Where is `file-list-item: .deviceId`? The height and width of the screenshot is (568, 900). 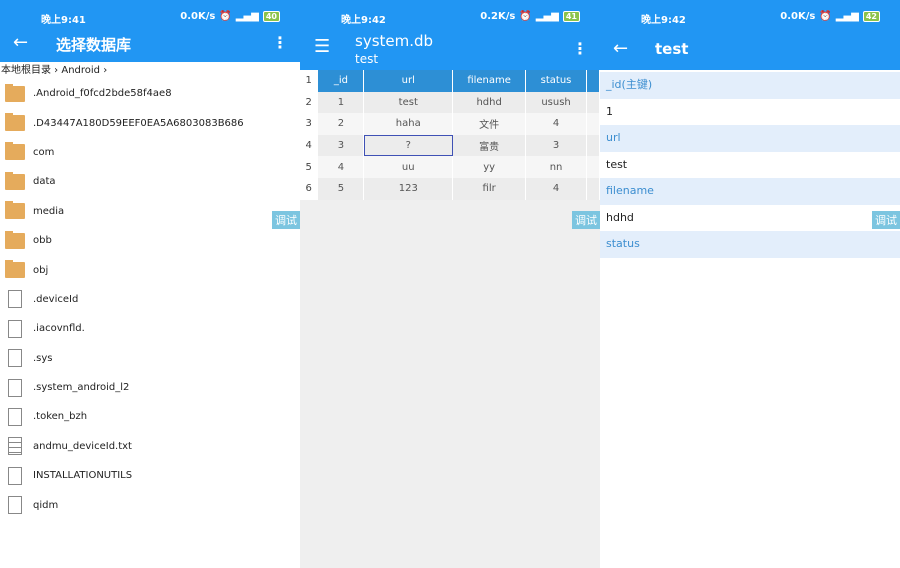
file-list-item: .deviceId is located at coordinates (150, 299).